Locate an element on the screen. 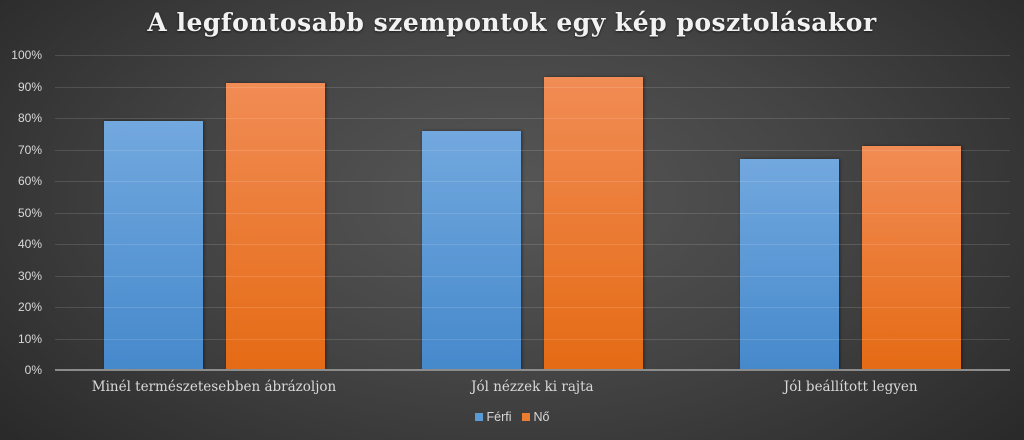 This screenshot has width=1024, height=440. legend-item-ferfi: Férfi is located at coordinates (493, 417).